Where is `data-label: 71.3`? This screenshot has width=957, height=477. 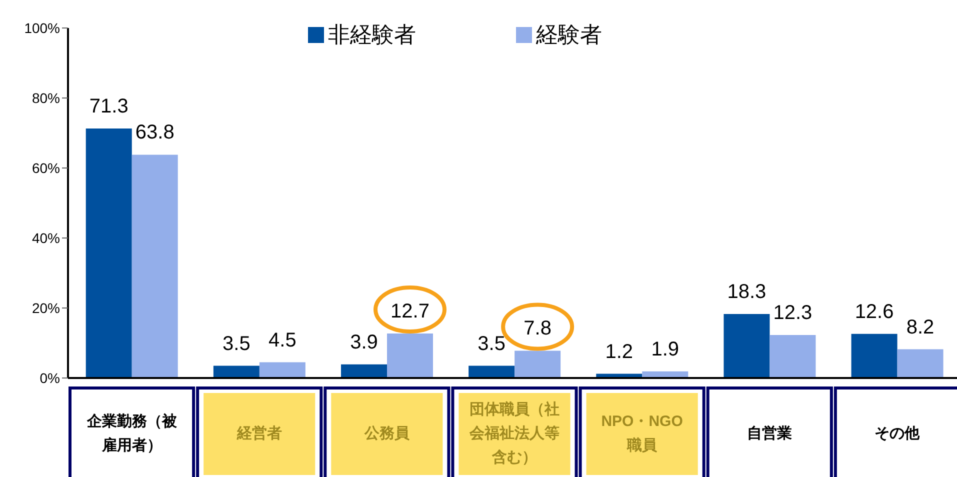 data-label: 71.3 is located at coordinates (108, 106).